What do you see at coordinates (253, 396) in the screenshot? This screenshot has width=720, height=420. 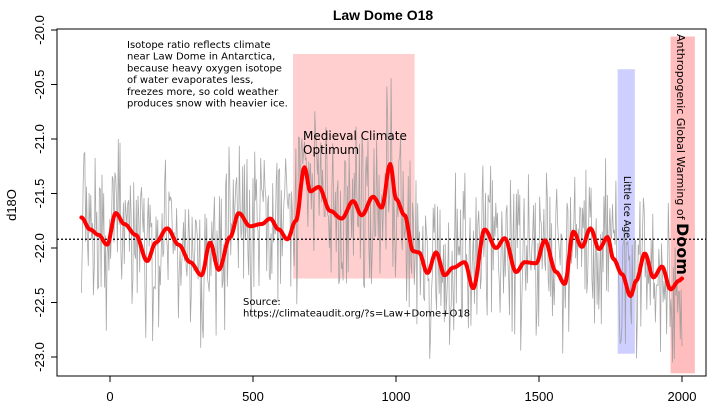 I see `x-tick-label: 500` at bounding box center [253, 396].